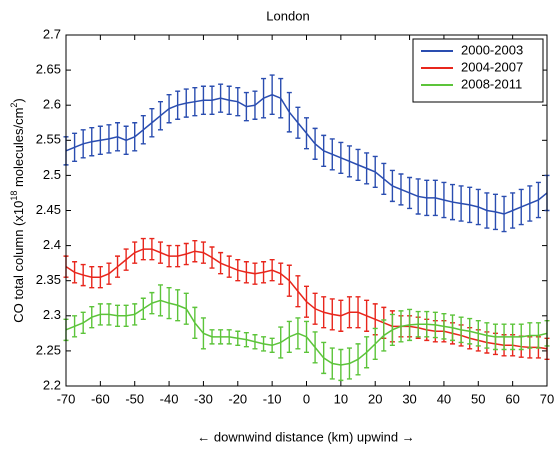  I want to click on label-part: molecules/cm, so click(18, 149).